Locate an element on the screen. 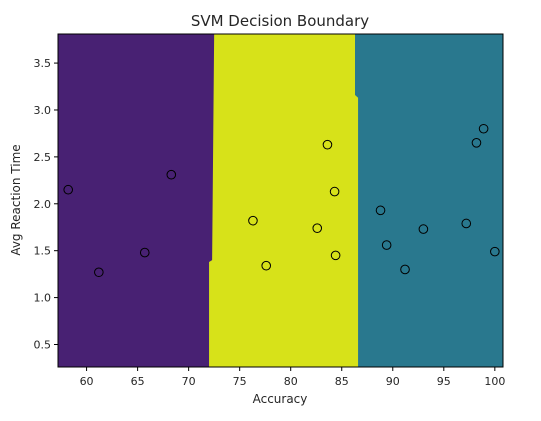 The image size is (541, 421). x-tick-label: 85 is located at coordinates (342, 381).